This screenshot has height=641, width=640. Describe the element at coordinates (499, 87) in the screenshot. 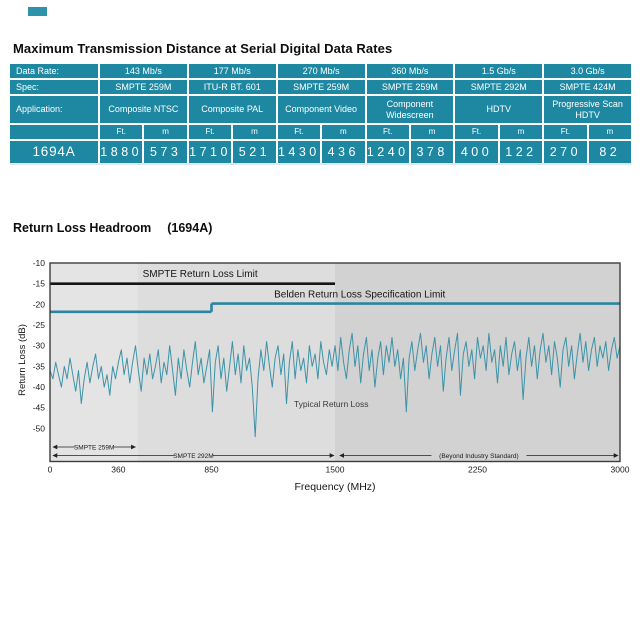

I see `spec-cell: SMPTE 292M` at that location.